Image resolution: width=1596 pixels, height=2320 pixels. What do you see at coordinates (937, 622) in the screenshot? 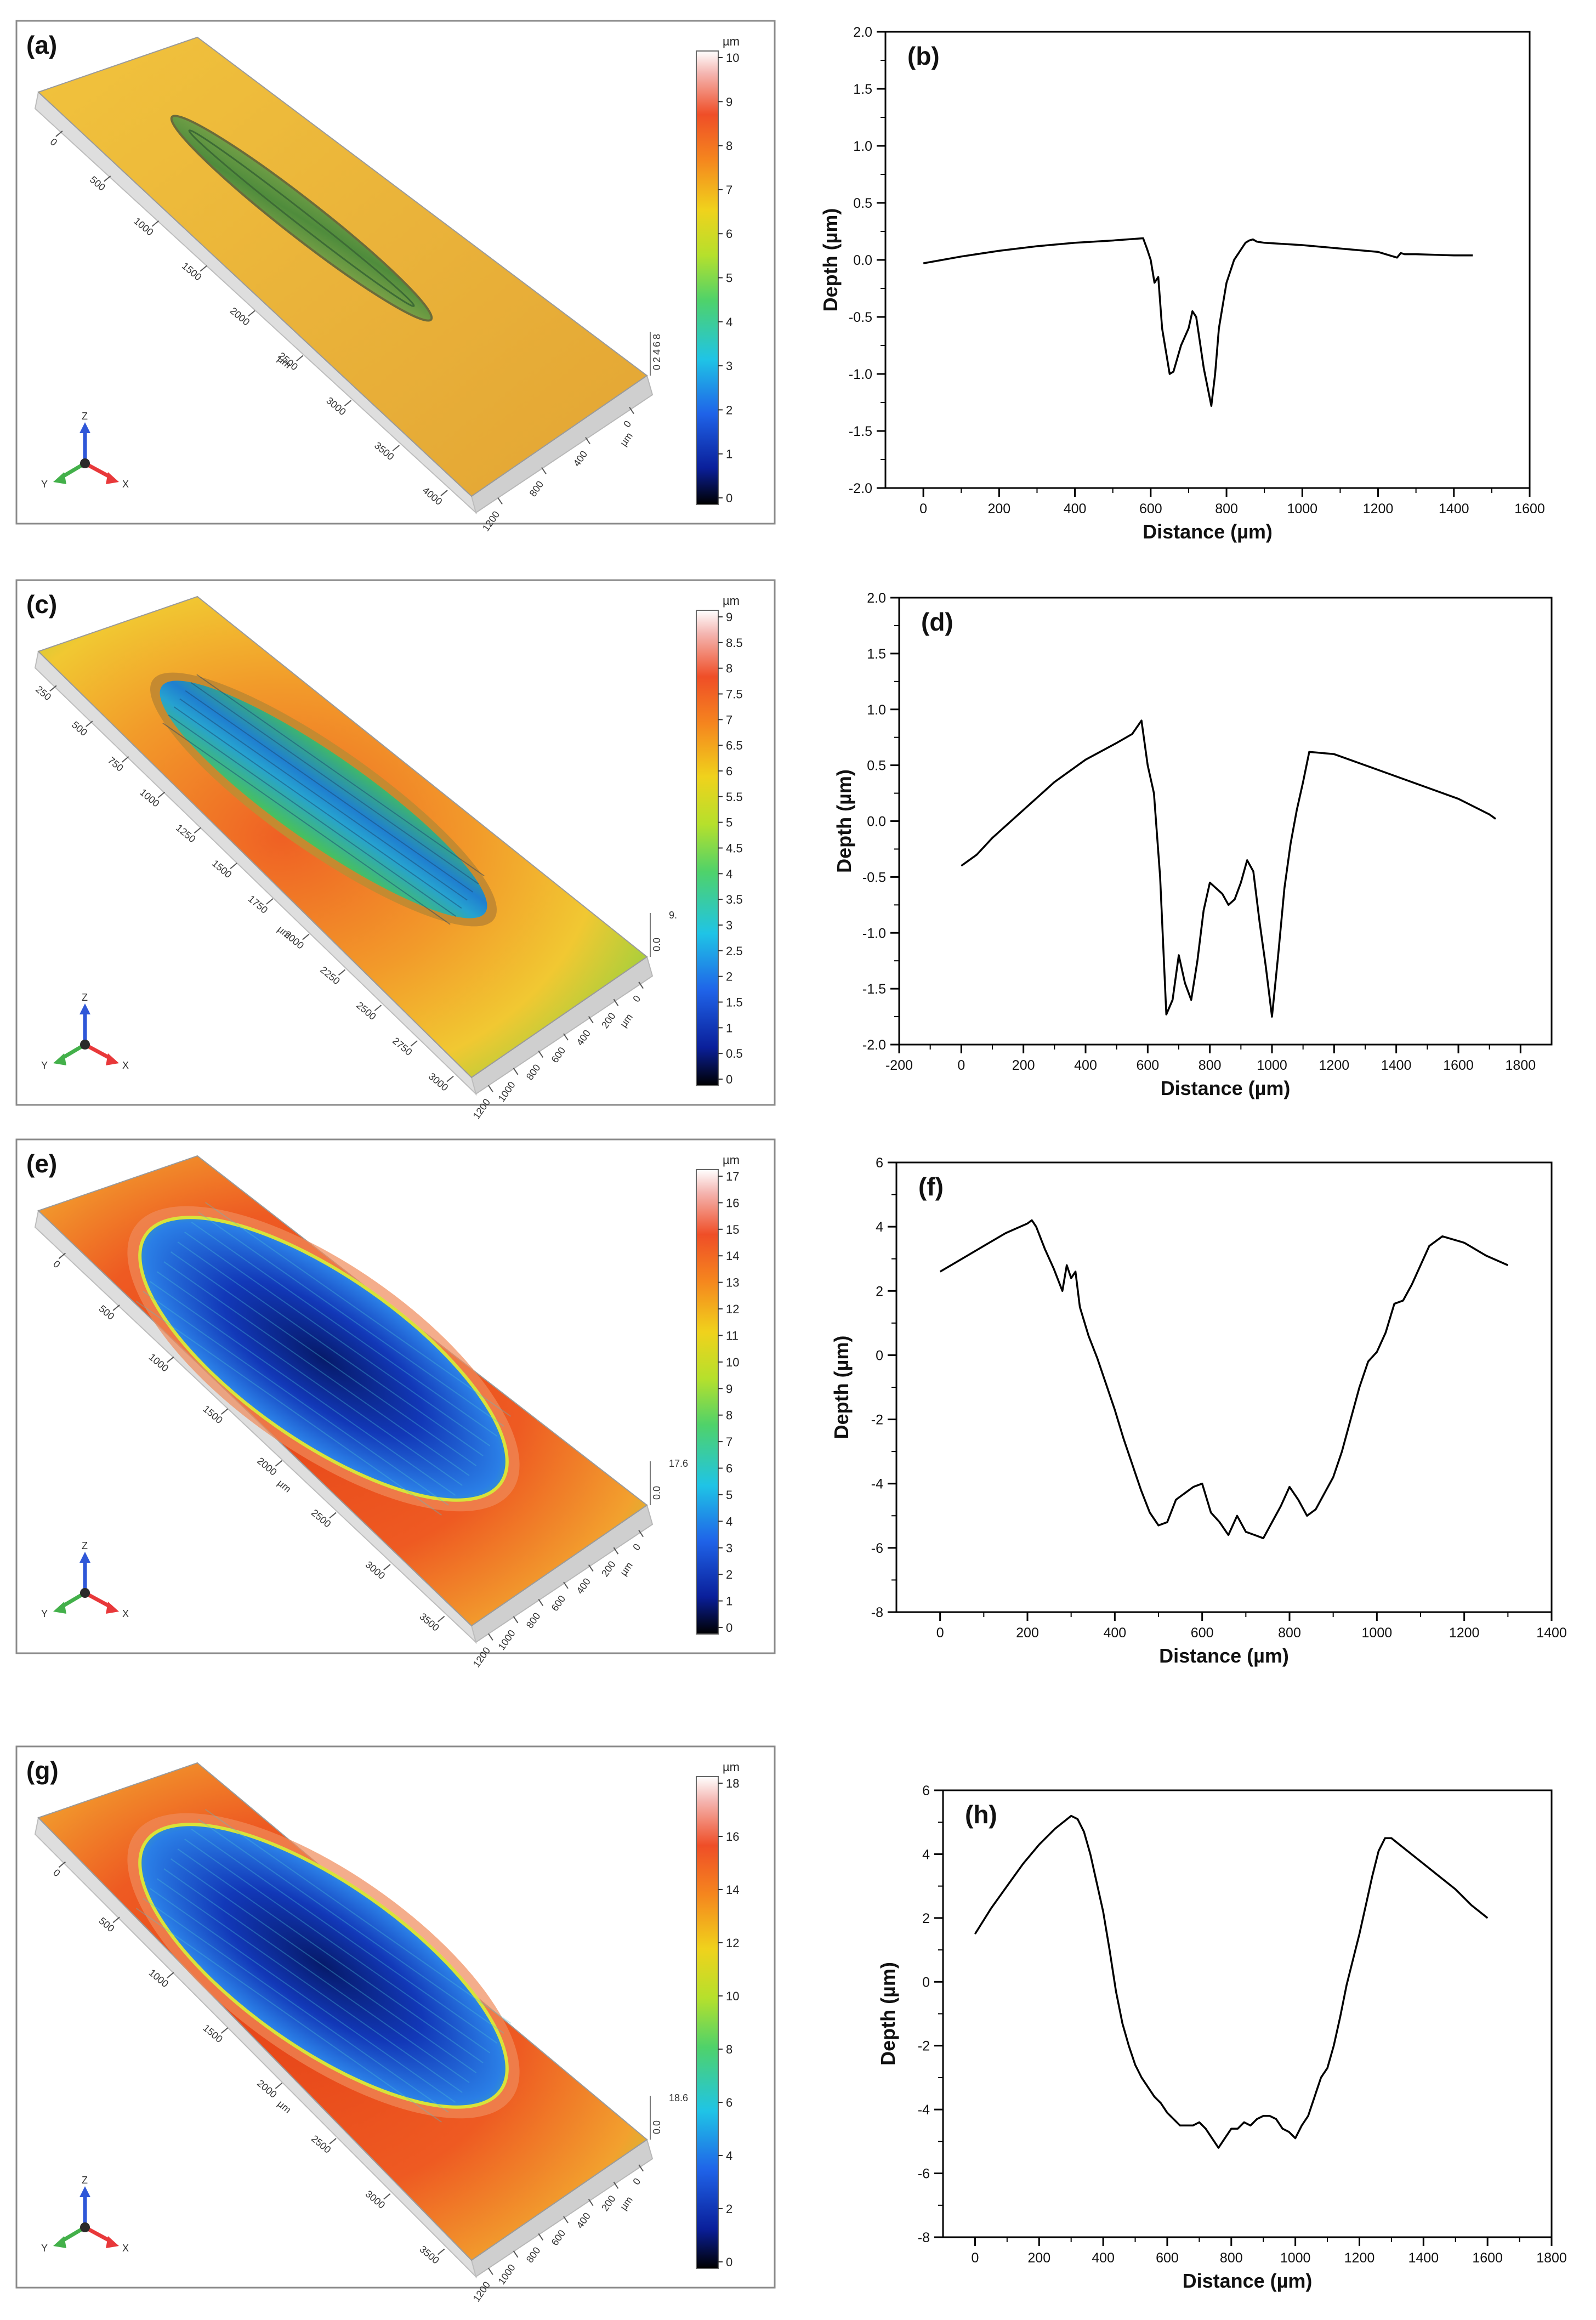
I see `panel-label: (d)` at bounding box center [937, 622].